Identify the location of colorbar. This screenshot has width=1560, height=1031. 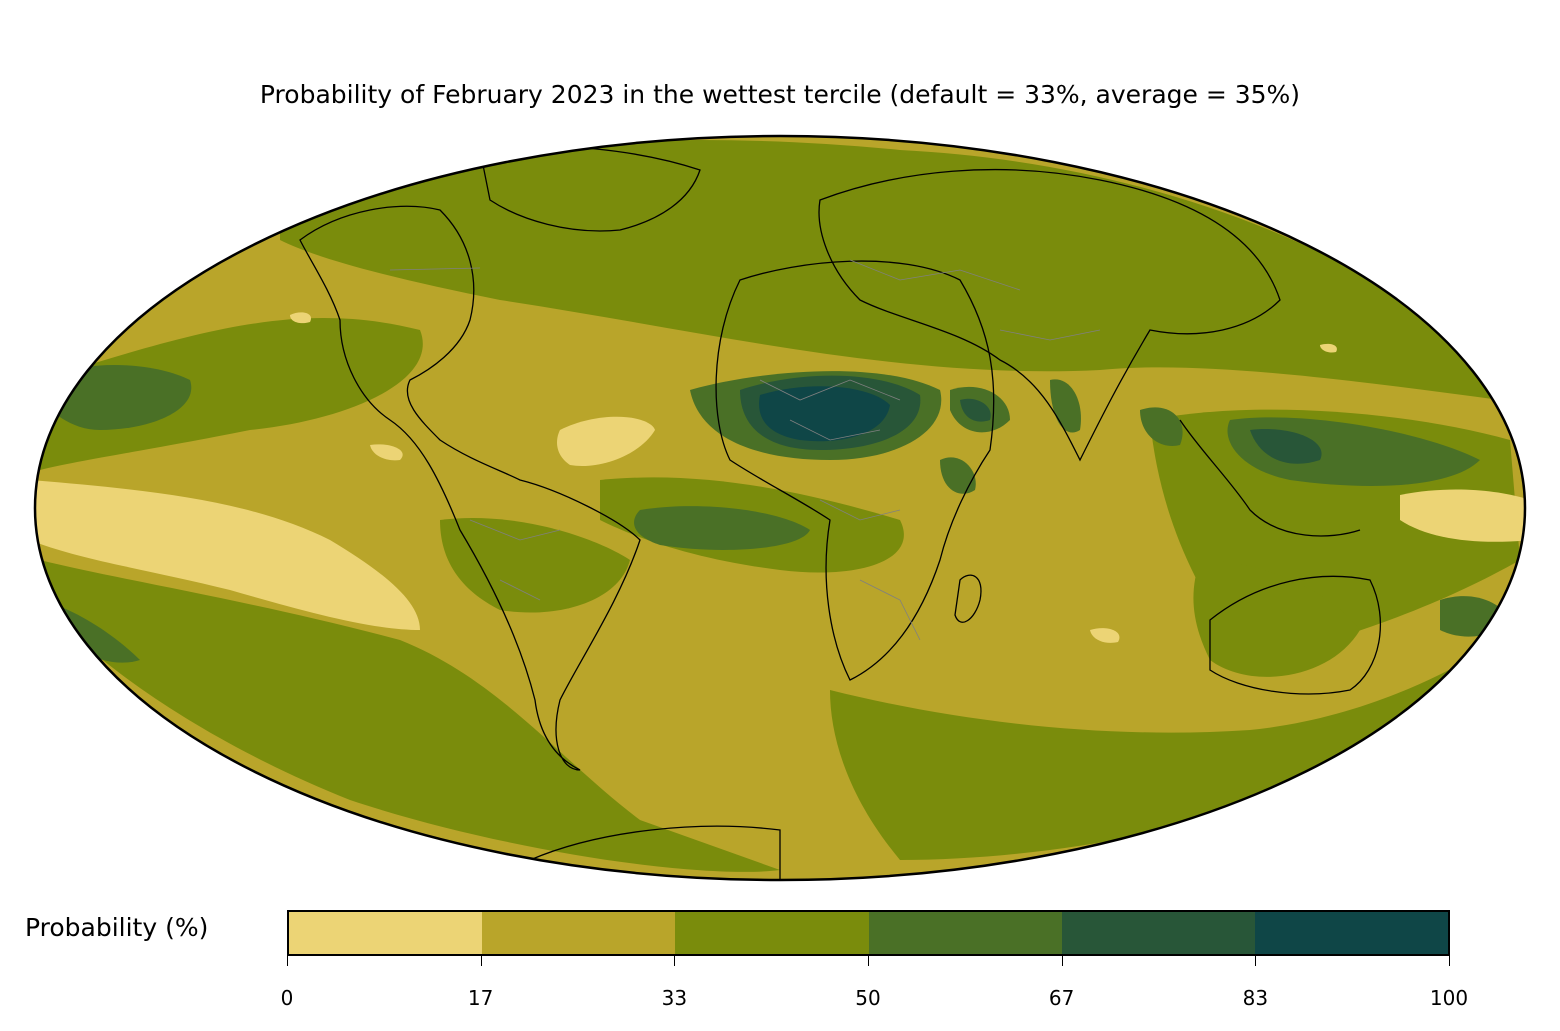
(868, 933).